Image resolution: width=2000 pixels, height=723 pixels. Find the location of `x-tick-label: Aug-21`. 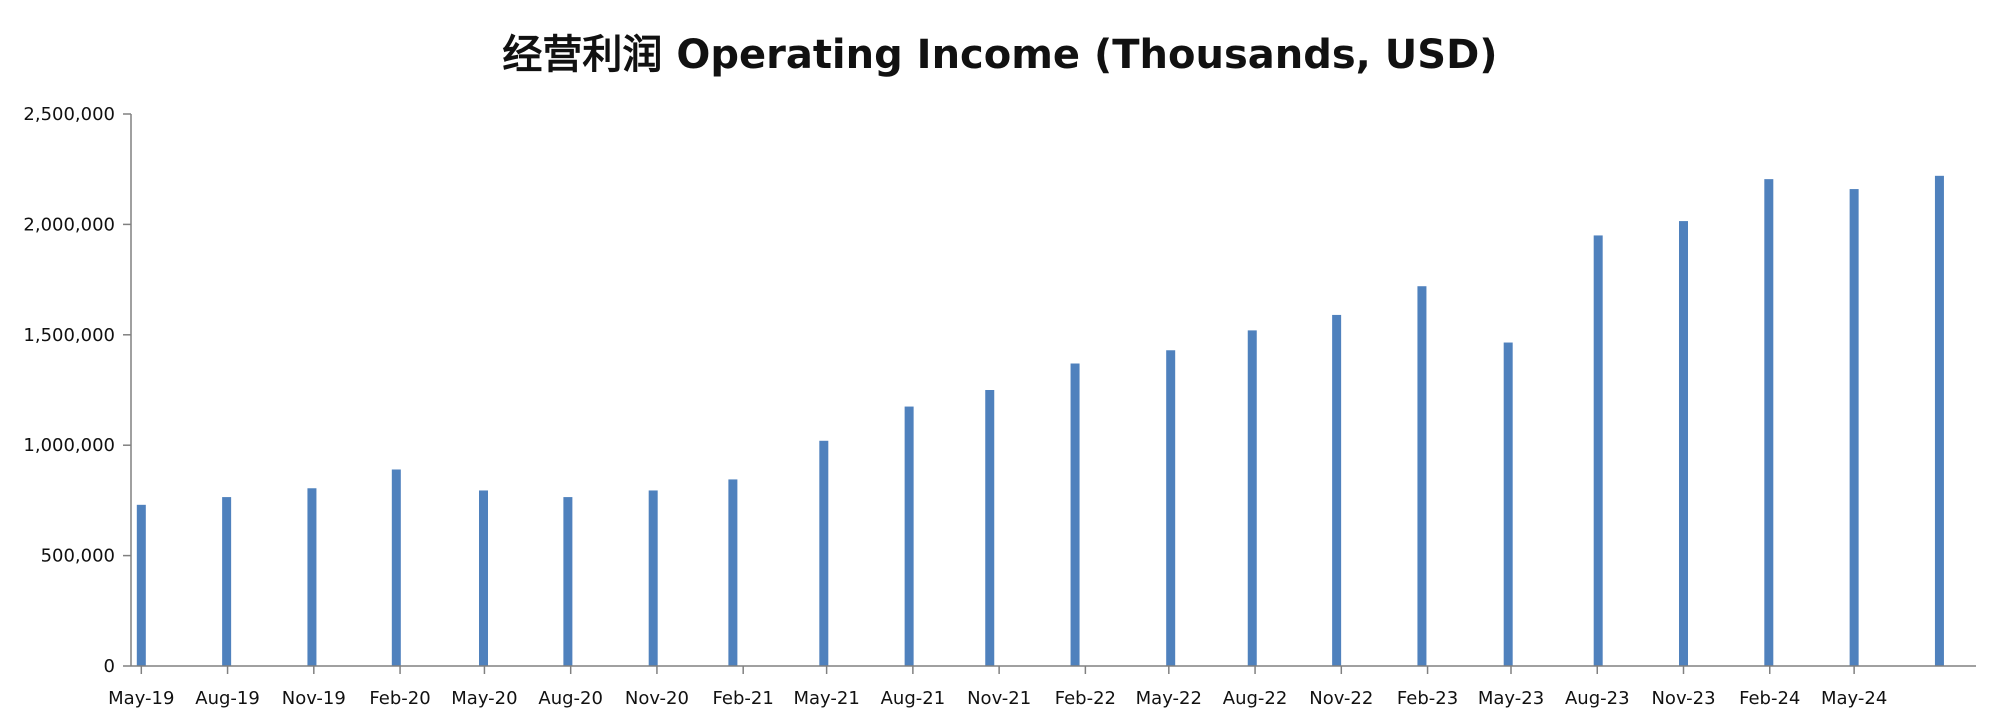

x-tick-label: Aug-21 is located at coordinates (913, 698).